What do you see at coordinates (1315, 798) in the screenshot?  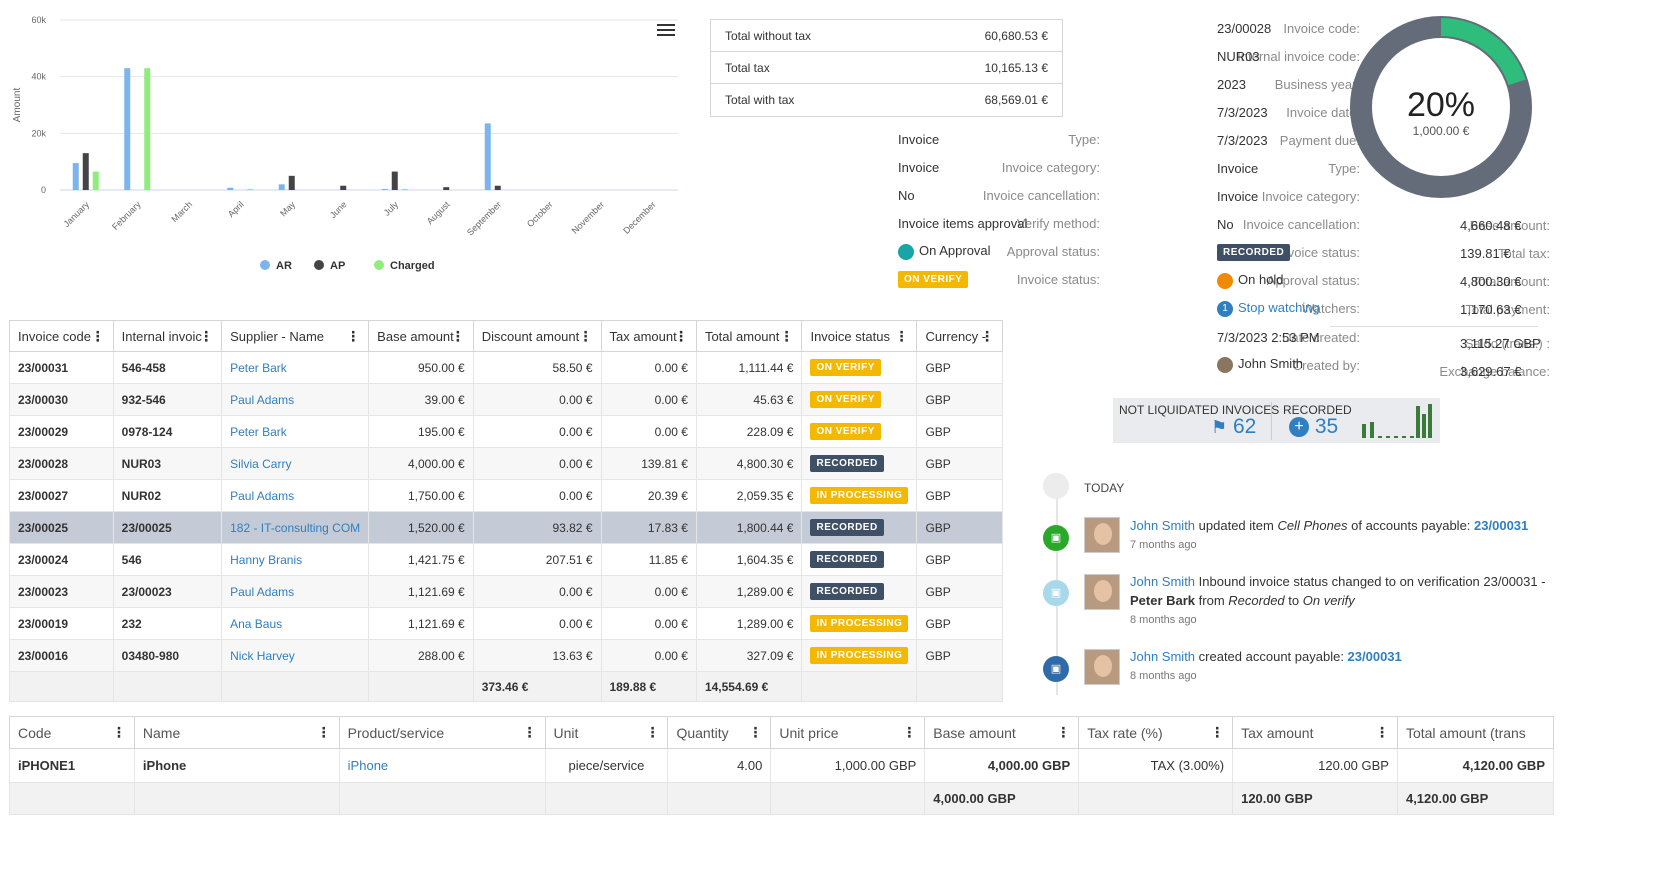 I see `footer-tax-total: 120.00 GBP` at bounding box center [1315, 798].